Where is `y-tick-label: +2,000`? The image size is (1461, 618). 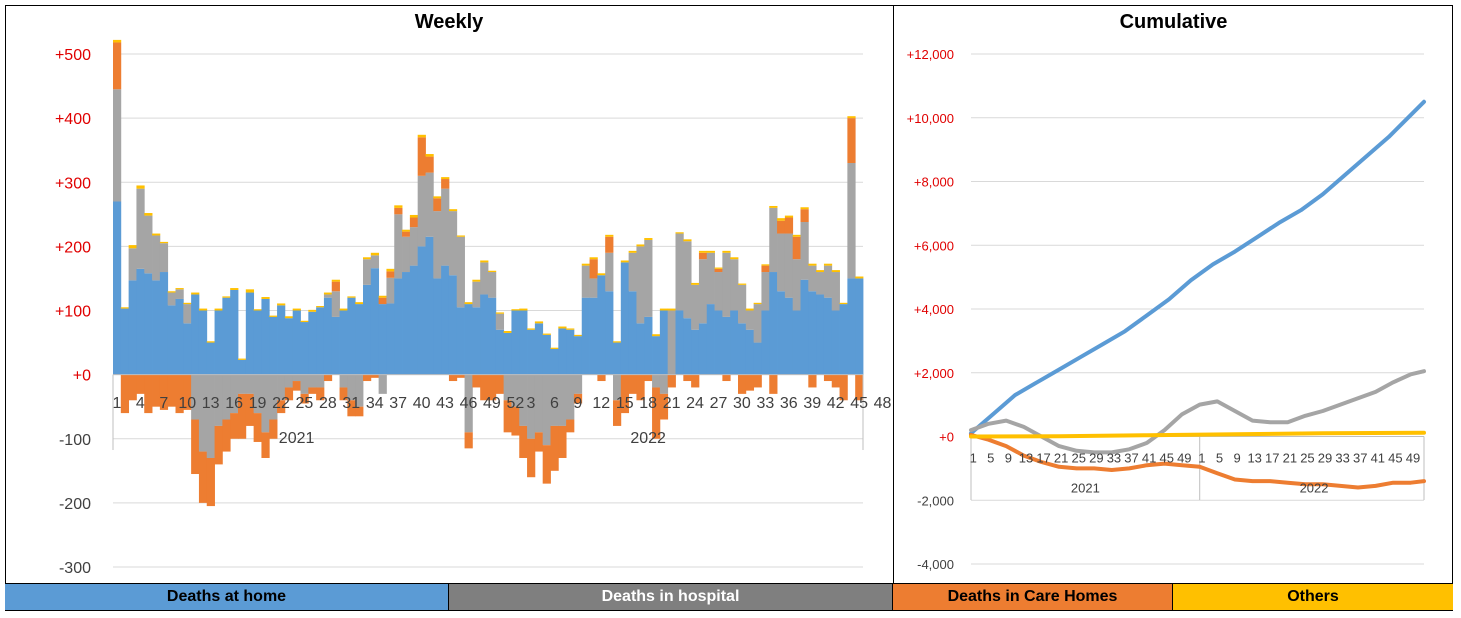 y-tick-label: +2,000 is located at coordinates (934, 373).